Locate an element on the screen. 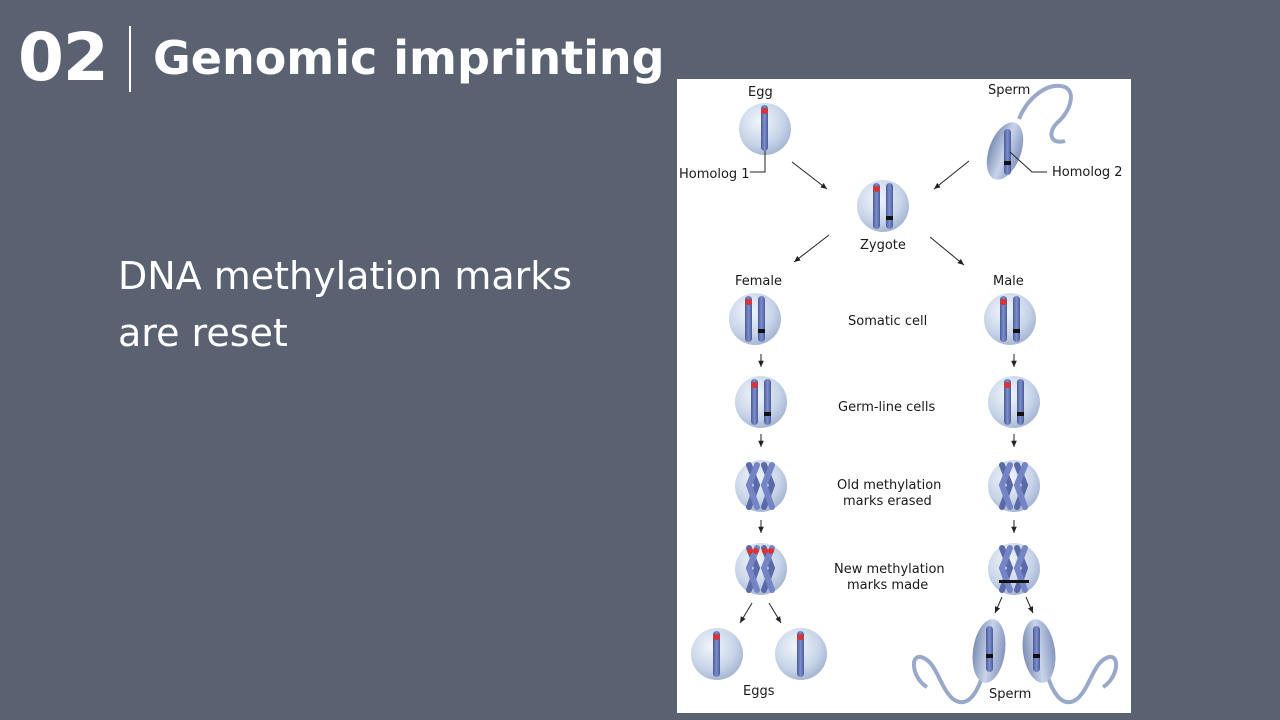 This screenshot has width=1280, height=720. sperm-cell-top is located at coordinates (1029, 131).